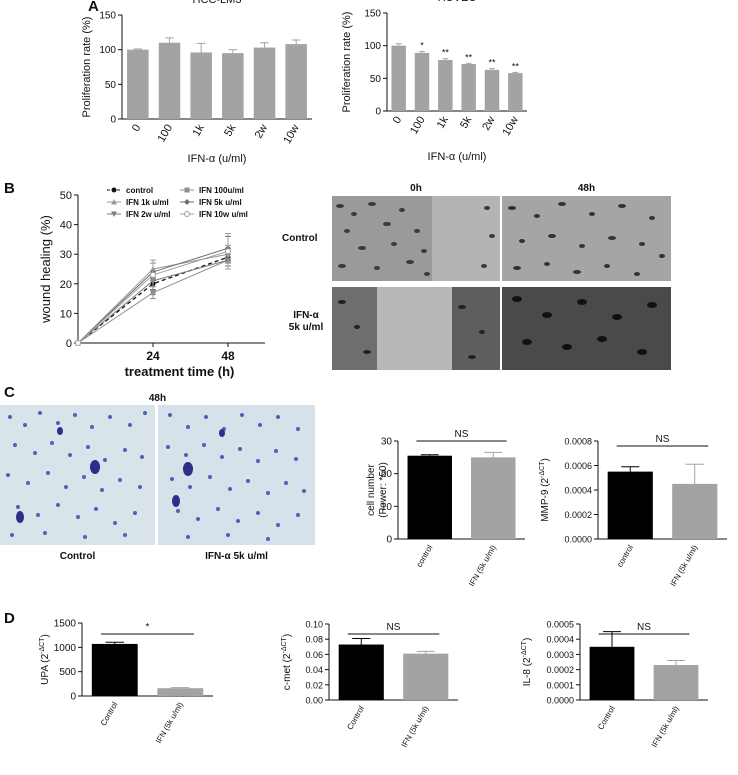  Describe the element at coordinates (415, 726) in the screenshot. I see `chart-d2-category-label: IFN (5k u/ml)` at that location.